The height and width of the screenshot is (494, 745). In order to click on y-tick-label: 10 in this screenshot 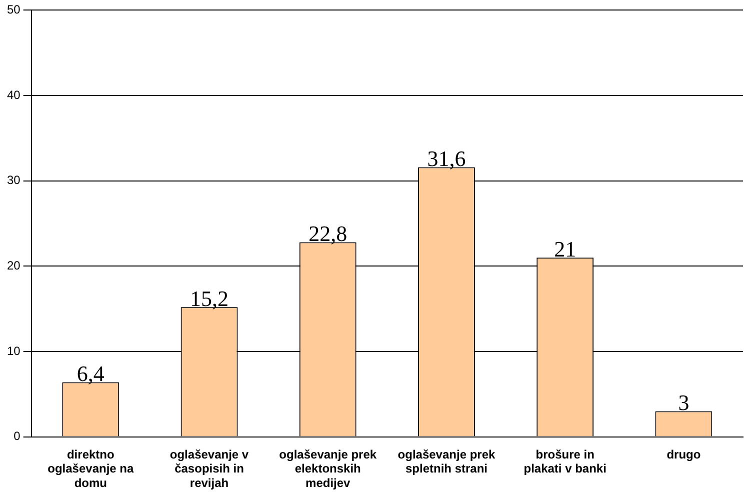, I will do `click(13, 351)`.